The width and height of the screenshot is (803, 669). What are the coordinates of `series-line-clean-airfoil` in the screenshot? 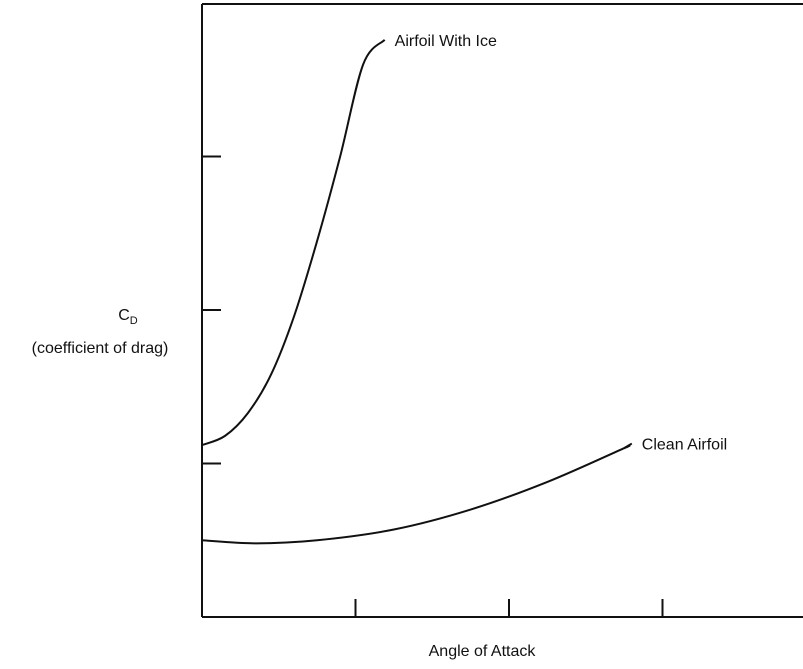 It's located at (417, 493).